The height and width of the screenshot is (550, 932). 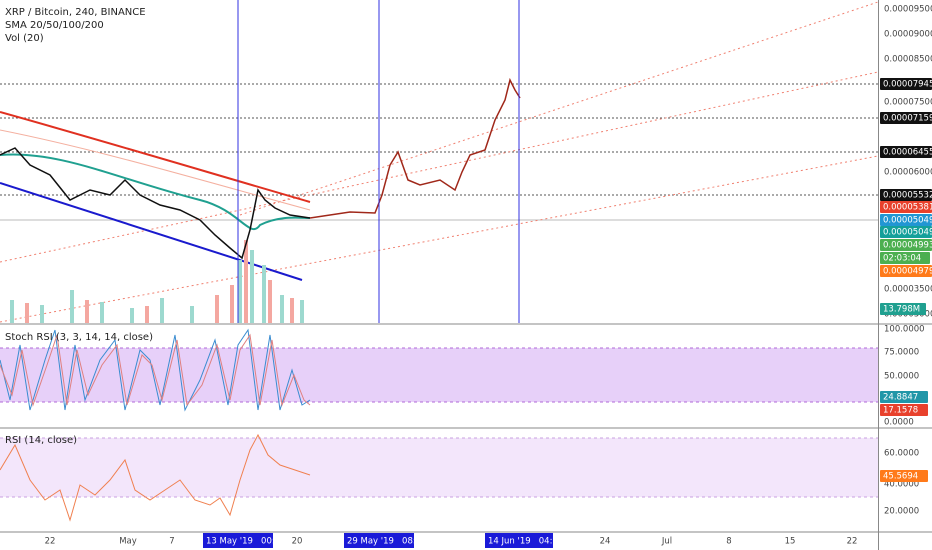 What do you see at coordinates (666, 542) in the screenshot?
I see `axis-label: Jul` at bounding box center [666, 542].